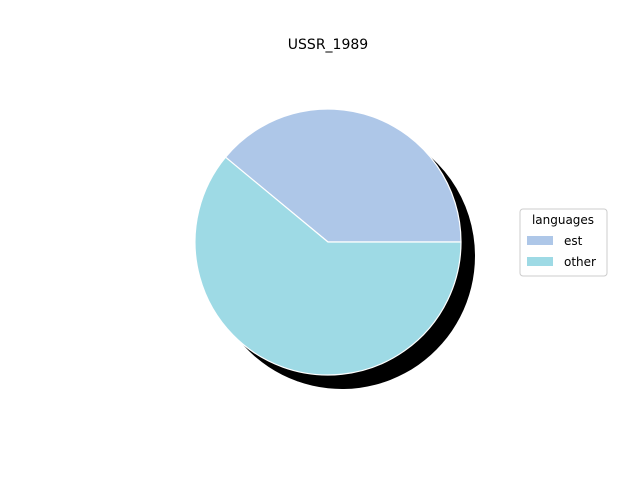 The width and height of the screenshot is (640, 480). What do you see at coordinates (540, 261) in the screenshot?
I see `legend-swatch-other` at bounding box center [540, 261].